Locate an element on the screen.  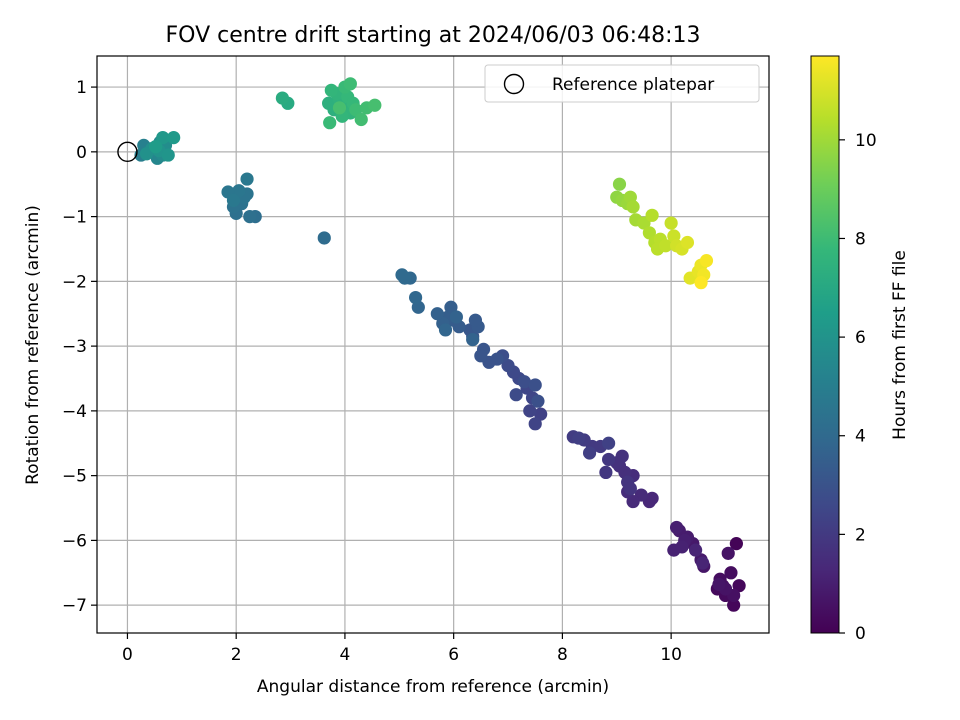
x-tick-label: 6 is located at coordinates (453, 655).